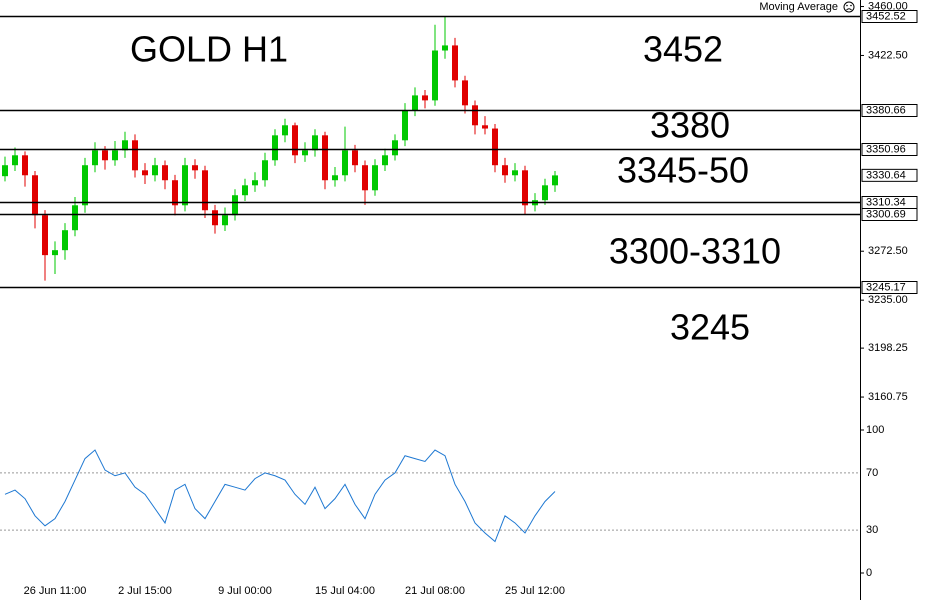 This screenshot has height=600, width=927. I want to click on y-tick-label: 30, so click(872, 530).